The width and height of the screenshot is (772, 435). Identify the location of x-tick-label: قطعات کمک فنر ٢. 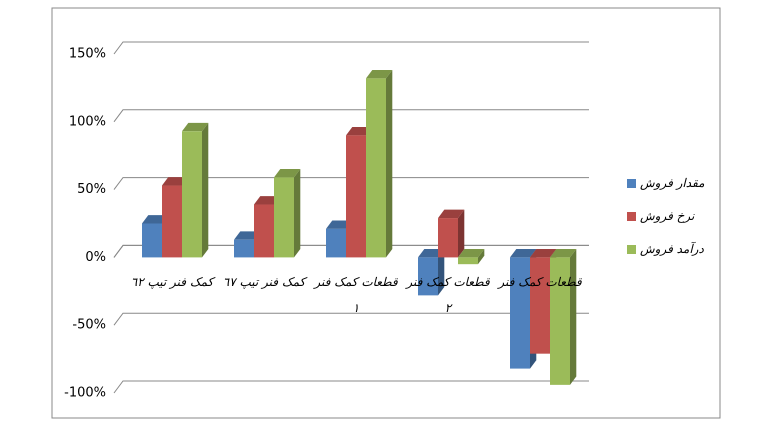
(448, 295).